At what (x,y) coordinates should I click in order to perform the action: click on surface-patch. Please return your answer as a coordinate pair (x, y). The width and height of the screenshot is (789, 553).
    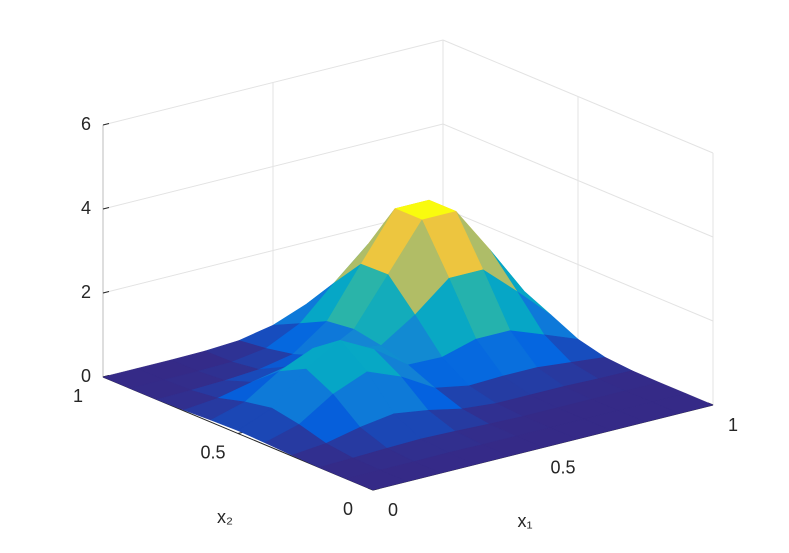
    Looking at the image, I should click on (376, 480).